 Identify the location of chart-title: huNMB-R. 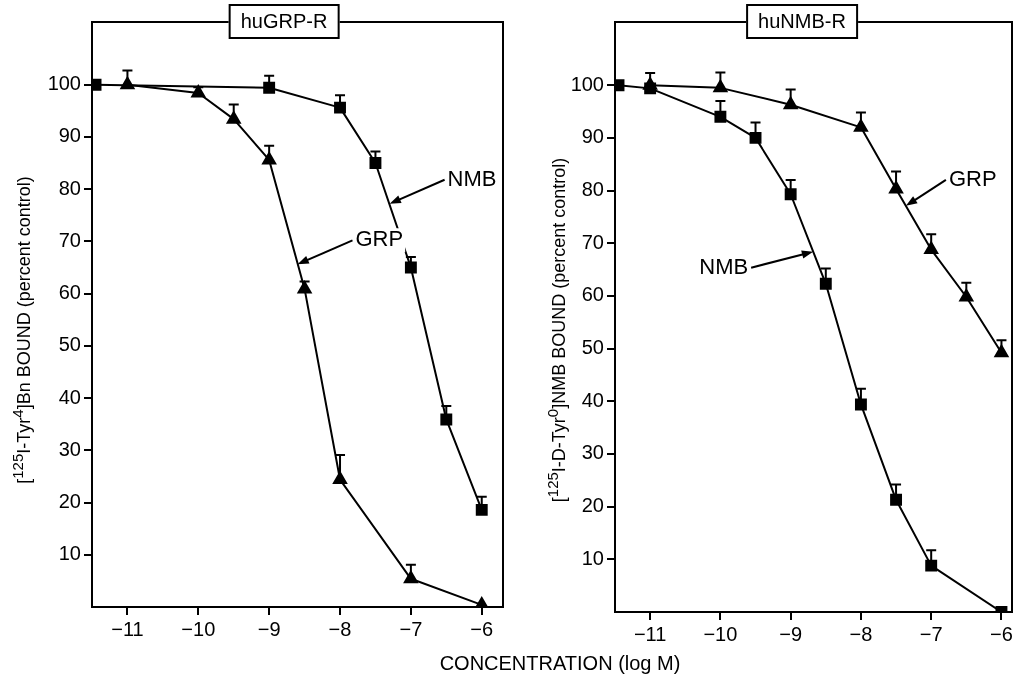
(802, 21).